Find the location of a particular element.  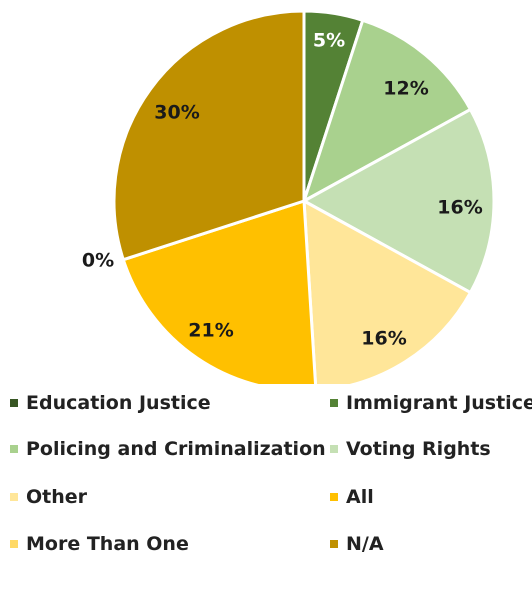

data-label-voting-rights: 16% is located at coordinates (459, 208).